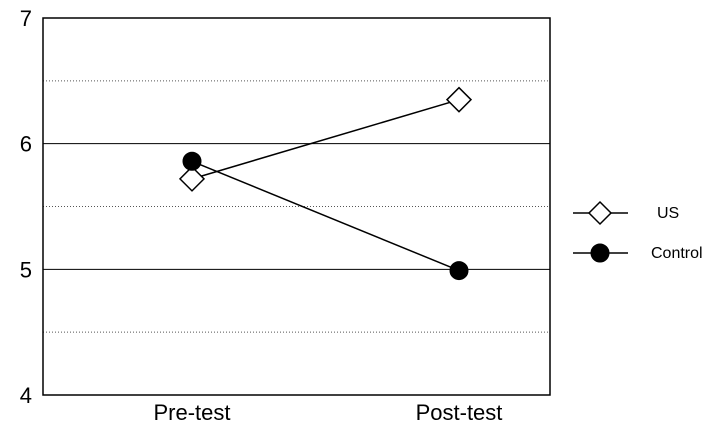 The height and width of the screenshot is (428, 722). I want to click on y-axis-tick-labels: 4 5 6 7, so click(26, 207).